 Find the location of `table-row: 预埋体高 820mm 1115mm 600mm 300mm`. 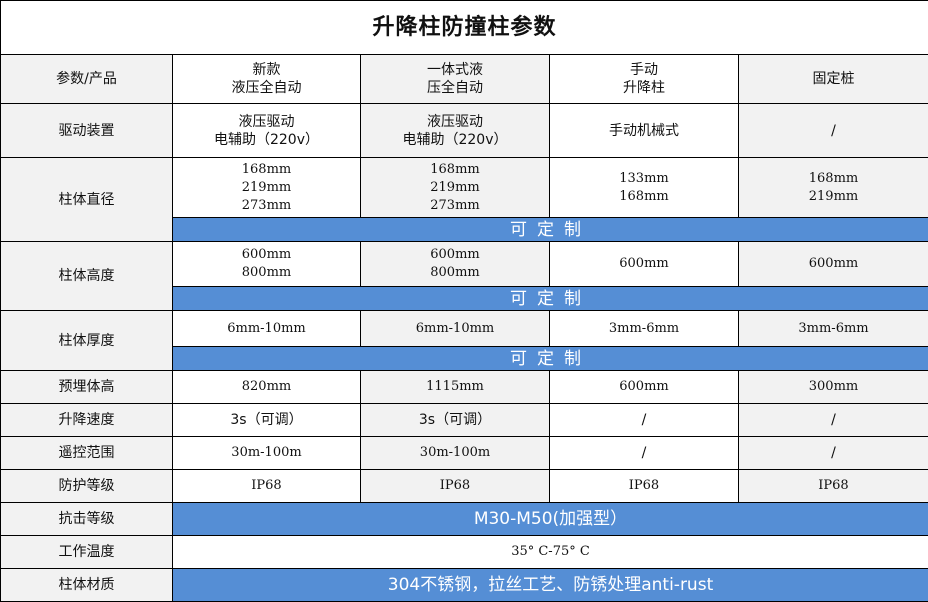

table-row: 预埋体高 820mm 1115mm 600mm 300mm is located at coordinates (464, 387).